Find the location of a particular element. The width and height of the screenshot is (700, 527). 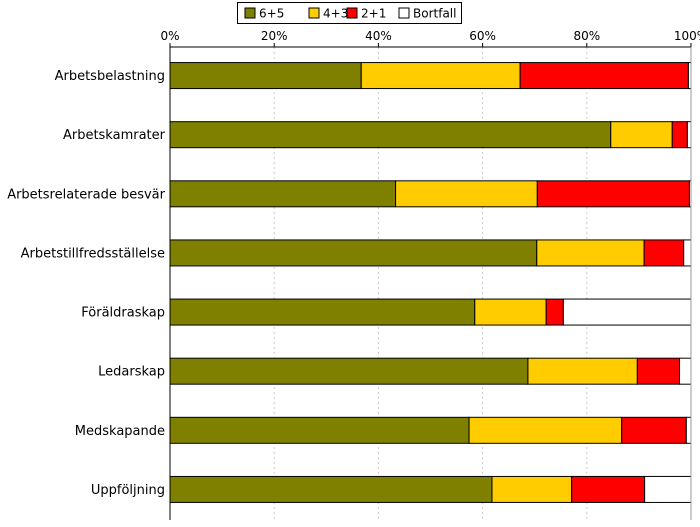

bar-föräldraskap-6-5 is located at coordinates (322, 312).